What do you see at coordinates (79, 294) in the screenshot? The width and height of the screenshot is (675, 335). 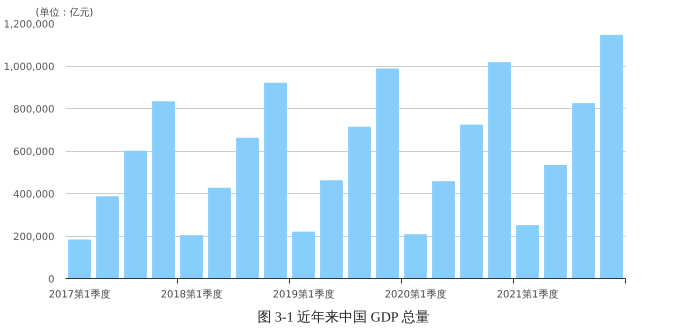 I see `x-tick-label: 2017第1季度` at bounding box center [79, 294].